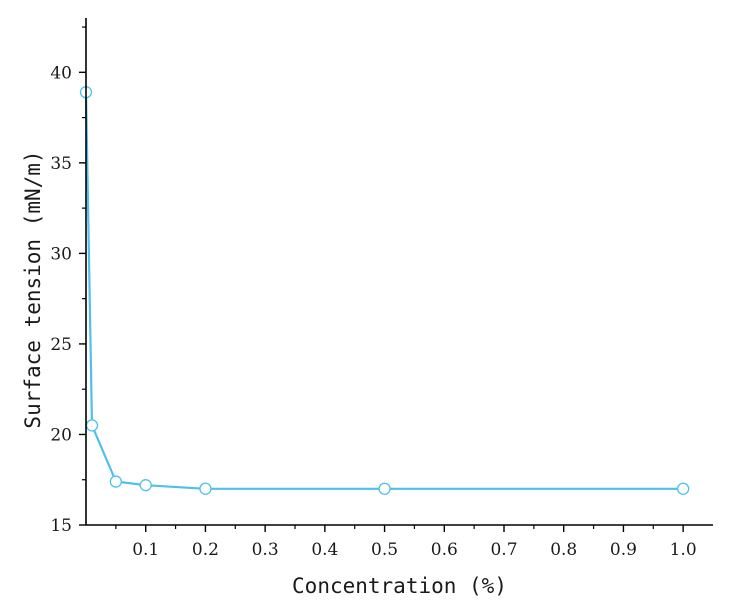 The height and width of the screenshot is (615, 740). I want to click on x-axis-title: Concentration (%), so click(399, 586).